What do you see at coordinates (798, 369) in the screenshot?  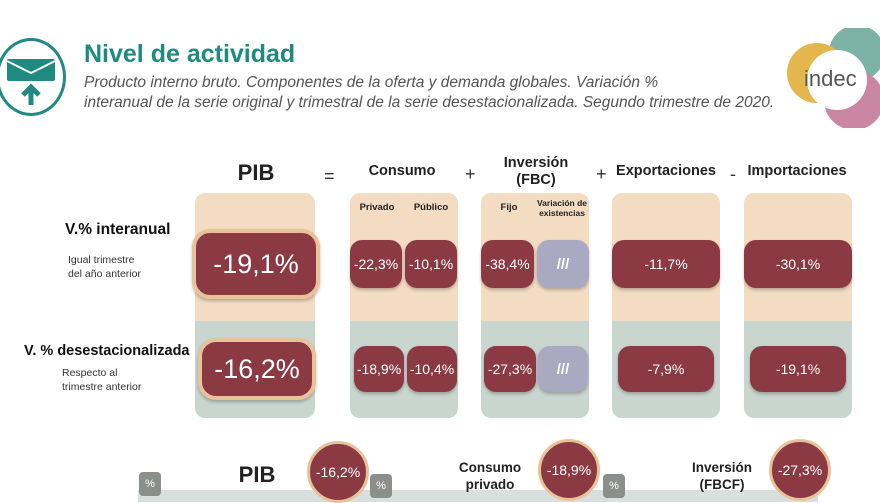 I see `value-importaciones-desest: -19,1%` at bounding box center [798, 369].